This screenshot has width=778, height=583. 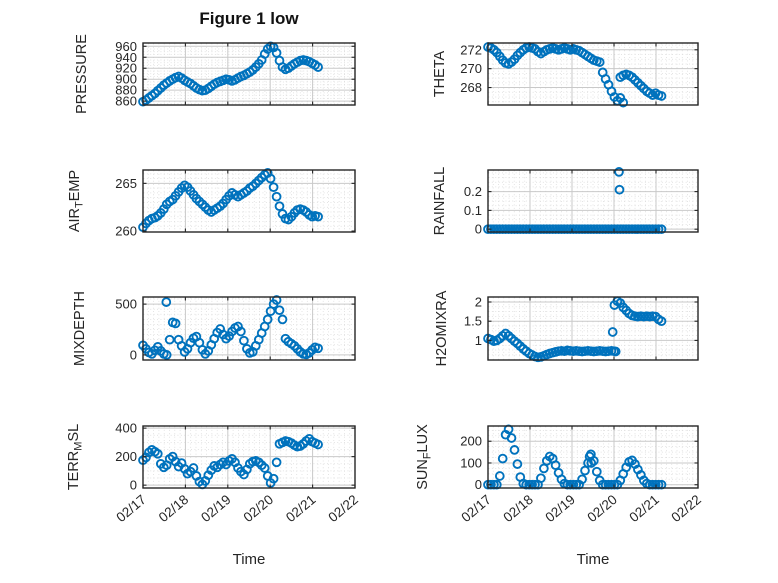 I want to click on mixdepth-subplot: 0 500 MIXDEPTH, so click(x=214, y=328).